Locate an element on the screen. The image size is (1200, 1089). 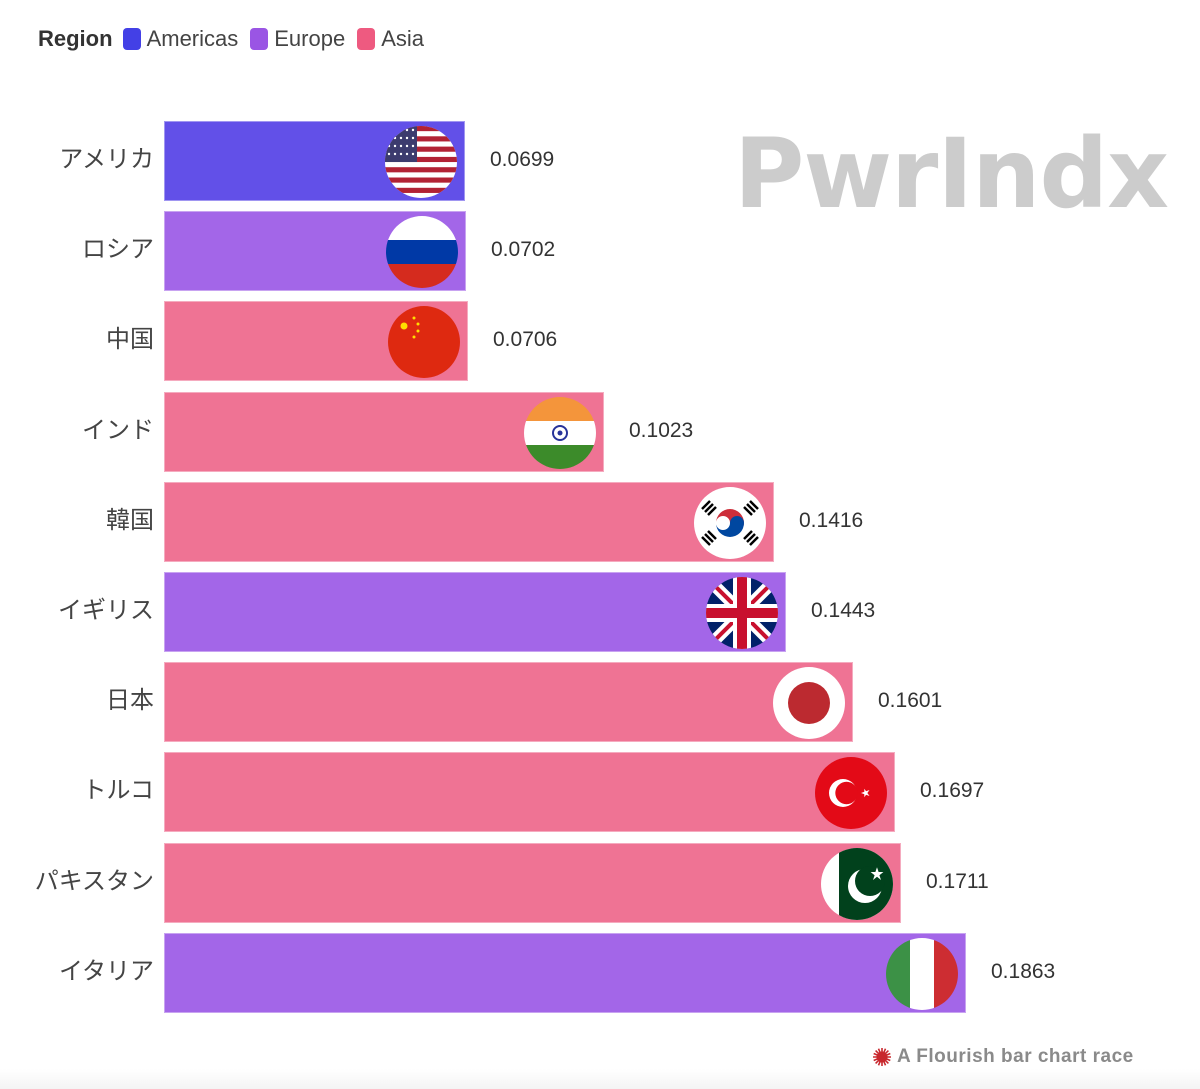
bar-value: 0.1697 is located at coordinates (952, 791).